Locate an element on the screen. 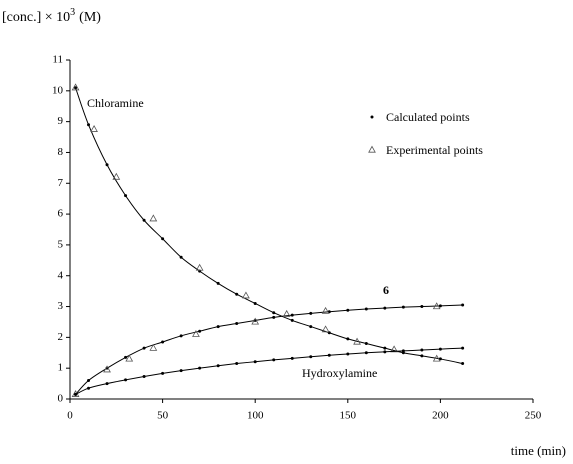  x-tick-label: 250 is located at coordinates (533, 416).